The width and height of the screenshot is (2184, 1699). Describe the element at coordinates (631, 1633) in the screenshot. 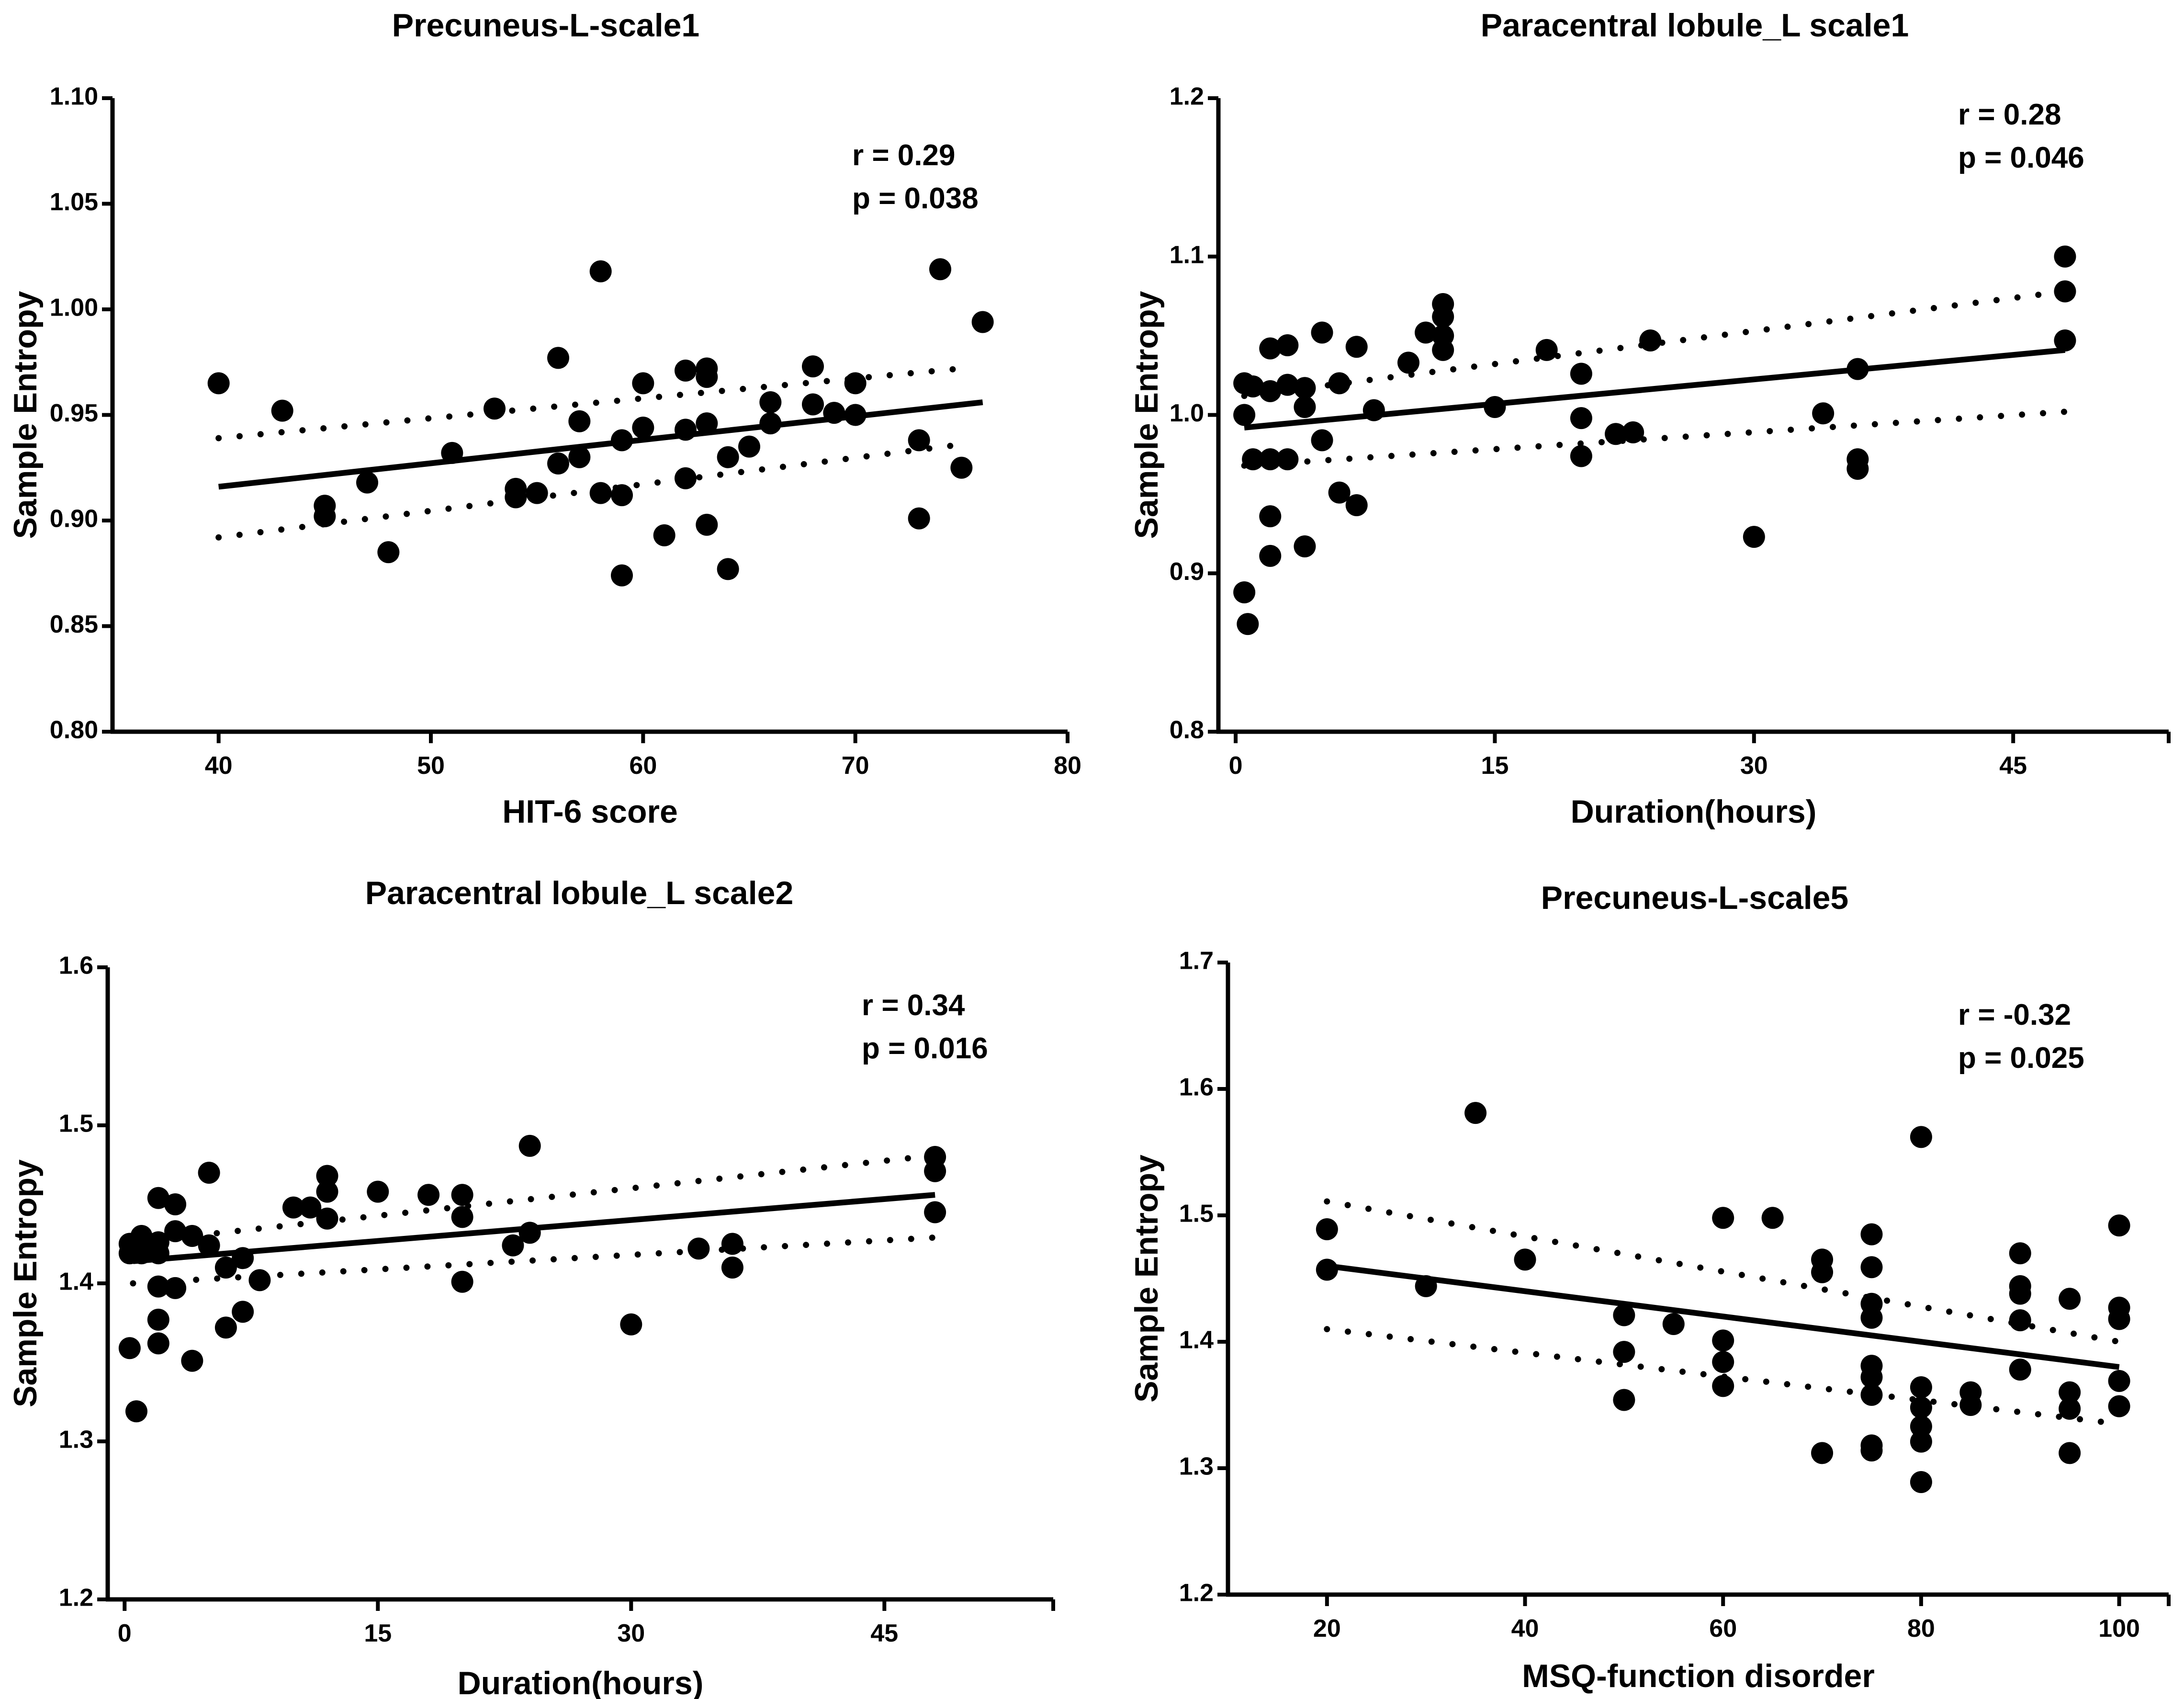

I see `chart-3-x-tick-label: 30` at that location.